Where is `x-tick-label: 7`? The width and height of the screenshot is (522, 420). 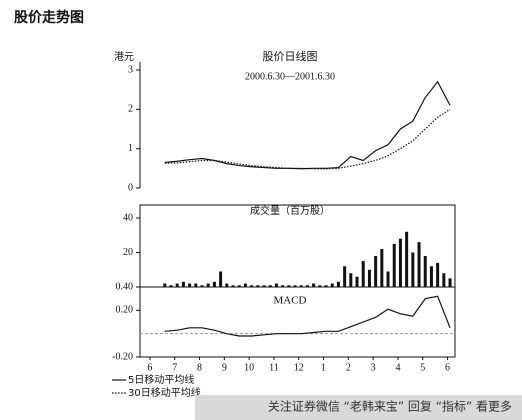 x-tick-label: 7 is located at coordinates (174, 367).